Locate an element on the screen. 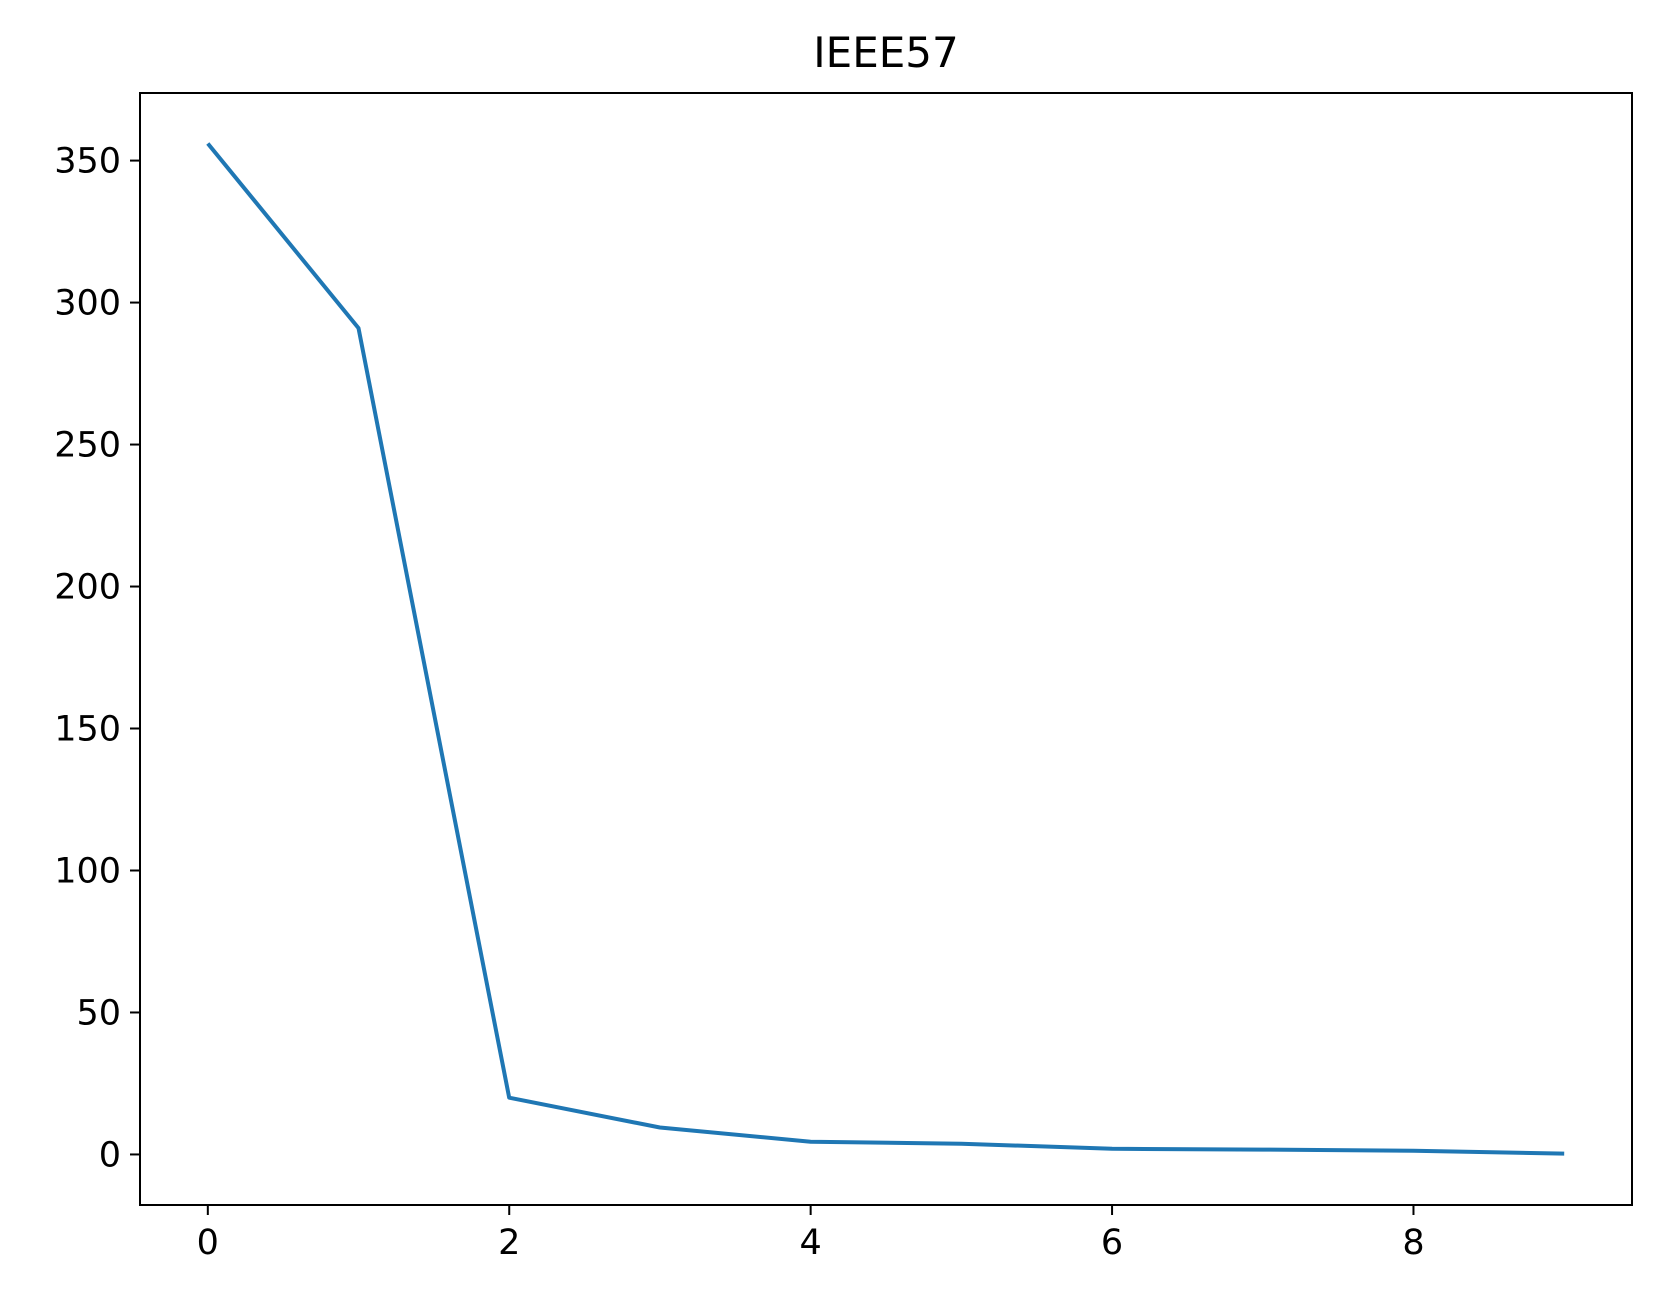  y-tick-label: 0 is located at coordinates (110, 1155).